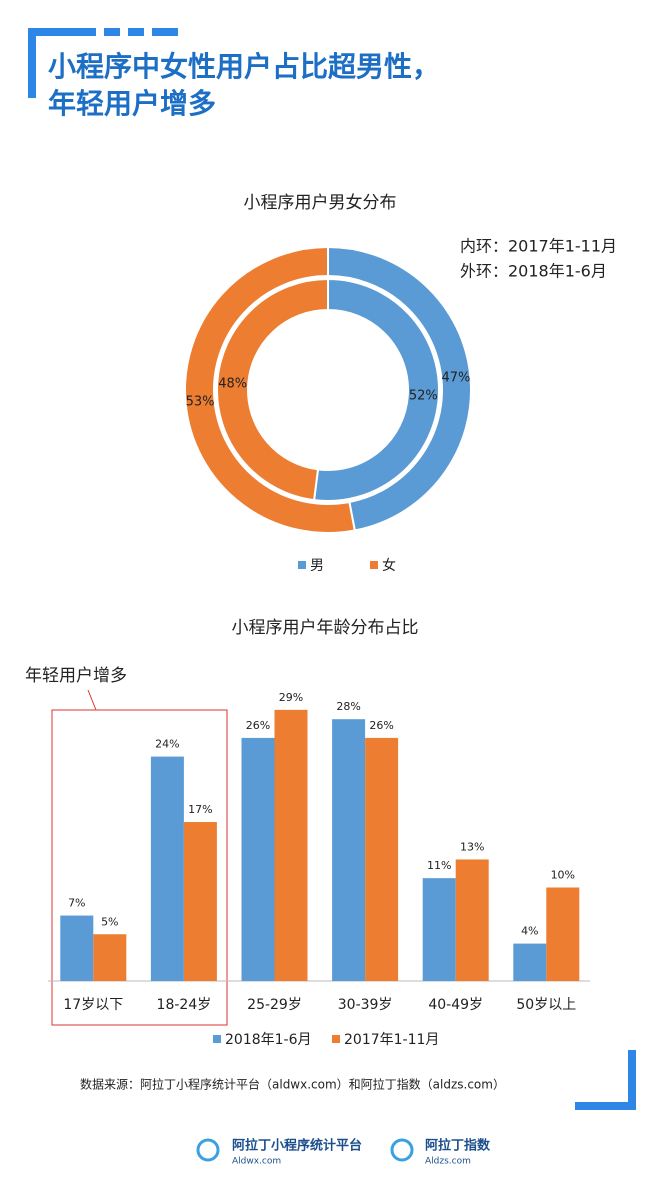 The height and width of the screenshot is (1186, 667). What do you see at coordinates (320, 203) in the screenshot?
I see `chart-title: 小程序用户男女分布` at bounding box center [320, 203].